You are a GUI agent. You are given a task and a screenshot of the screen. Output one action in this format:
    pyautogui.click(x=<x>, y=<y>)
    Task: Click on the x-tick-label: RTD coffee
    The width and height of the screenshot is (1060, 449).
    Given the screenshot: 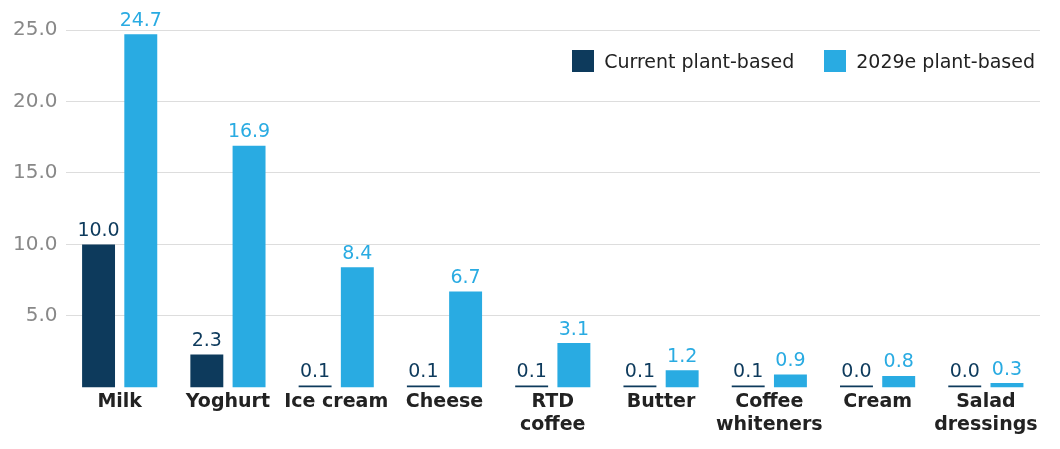 What is the action you would take?
    pyautogui.click(x=553, y=411)
    